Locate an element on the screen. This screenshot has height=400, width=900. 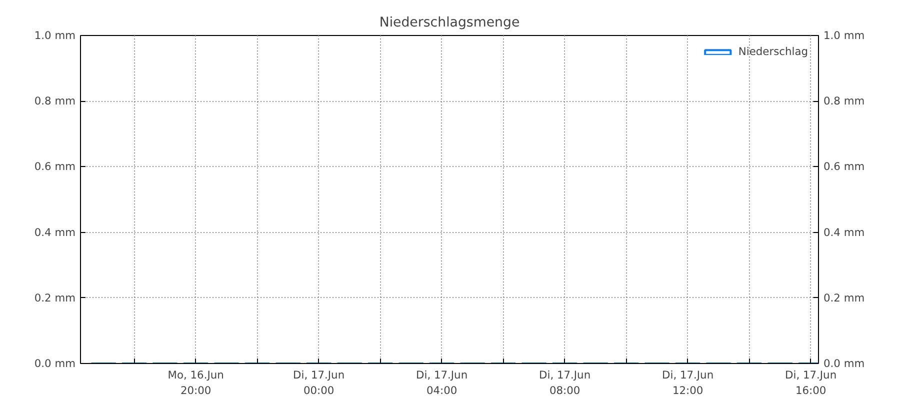
y2-tick-label: 0.4 mm is located at coordinates (844, 232).